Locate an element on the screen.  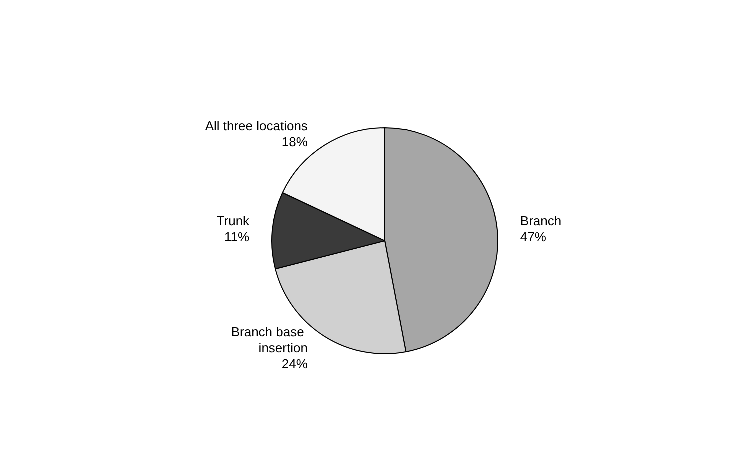
data-label: 18% is located at coordinates (295, 142).